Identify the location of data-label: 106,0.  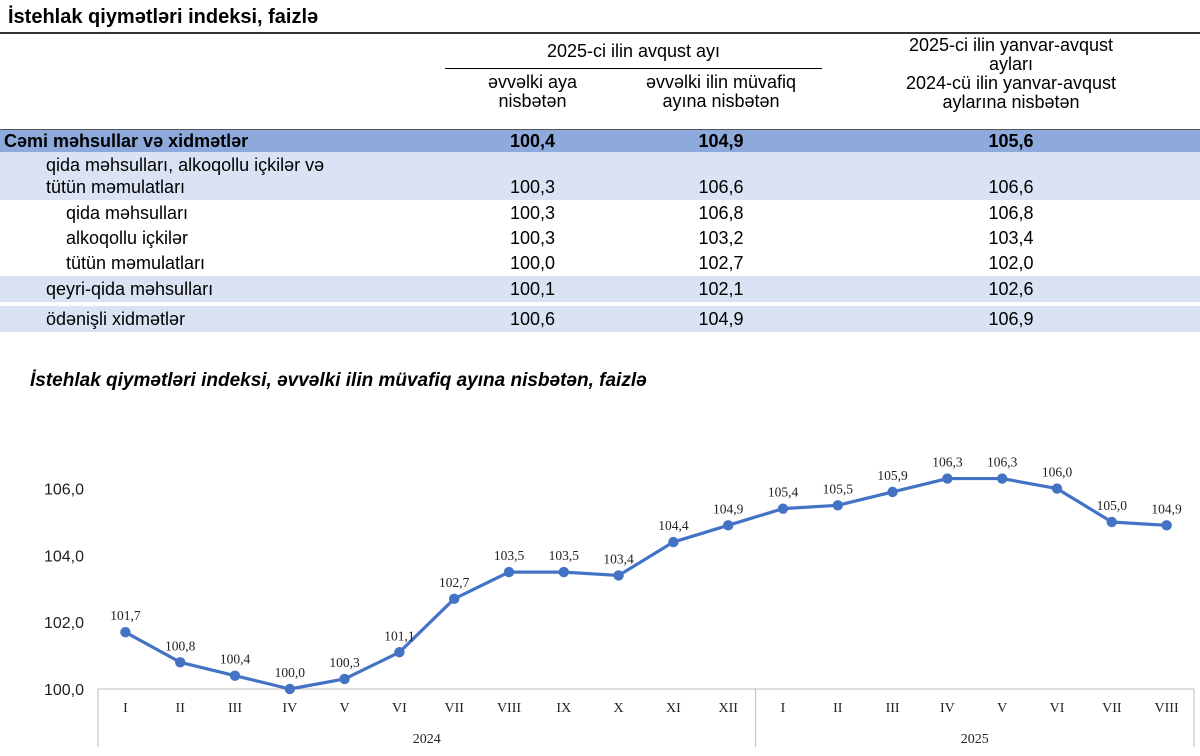
(1057, 472).